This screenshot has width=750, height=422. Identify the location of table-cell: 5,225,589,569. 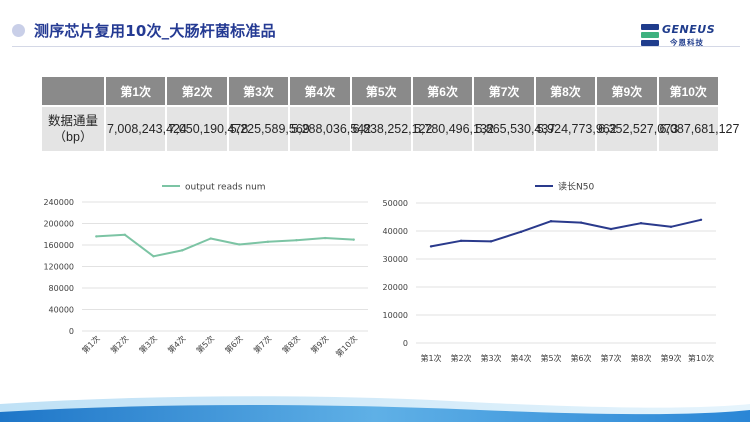
(268, 129).